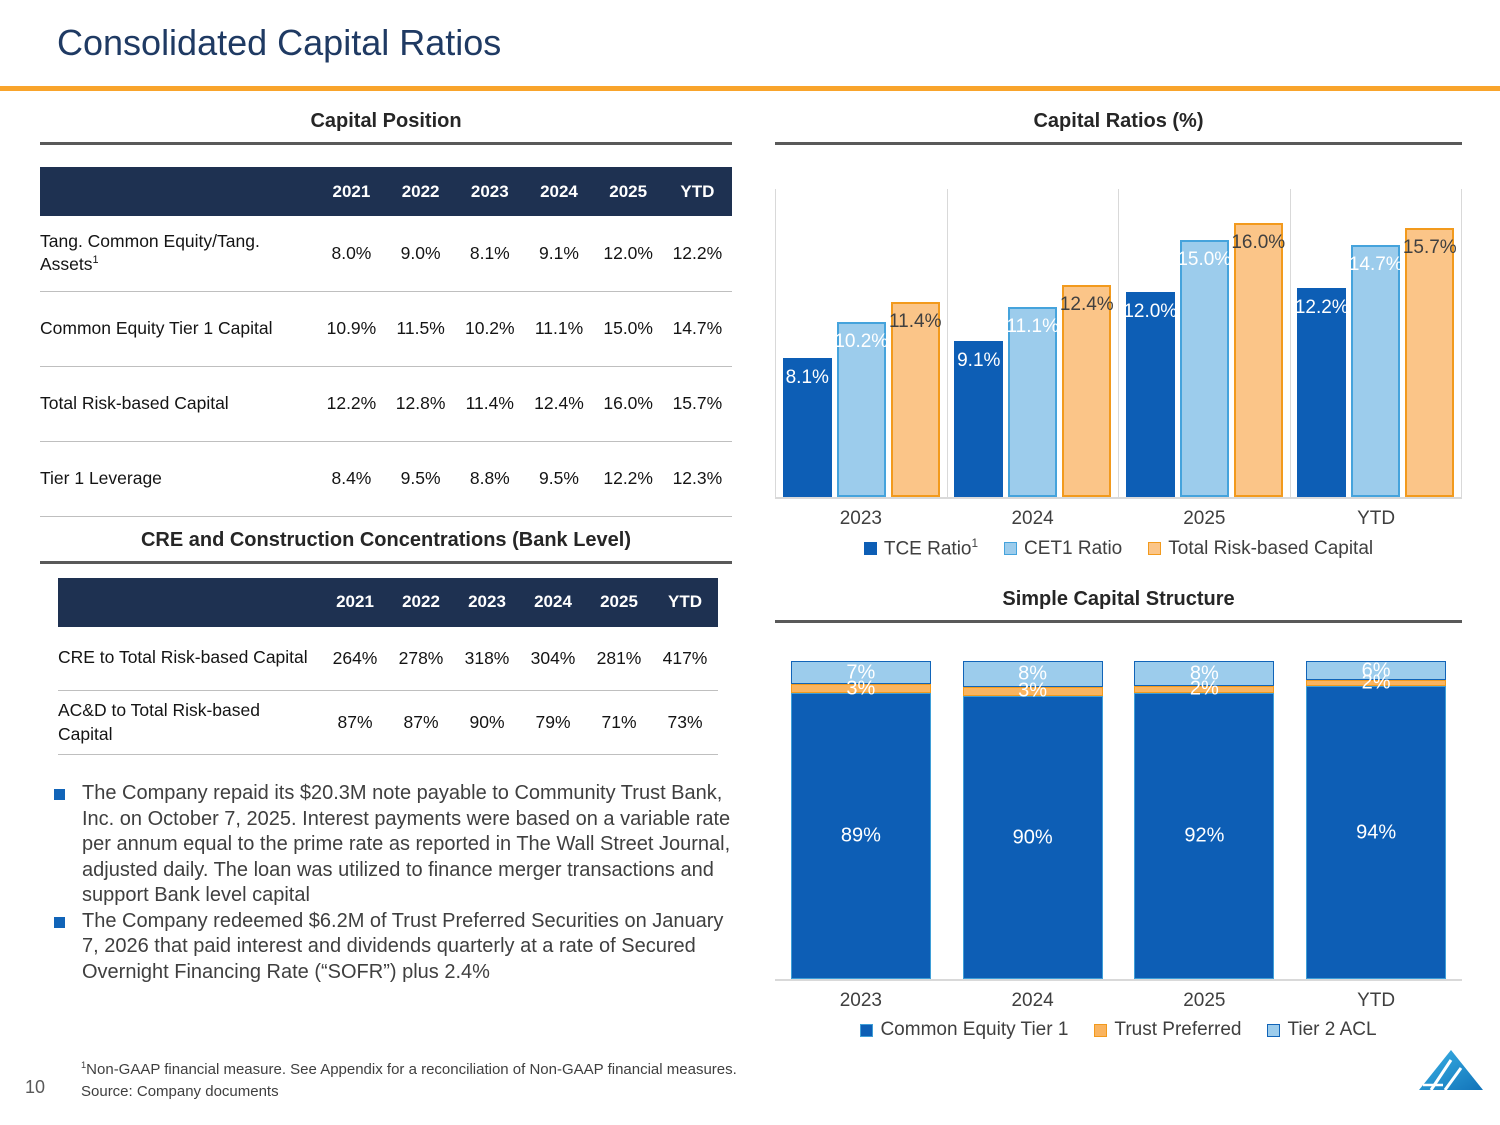 This screenshot has height=1125, width=1500. I want to click on column-header: 2023, so click(490, 191).